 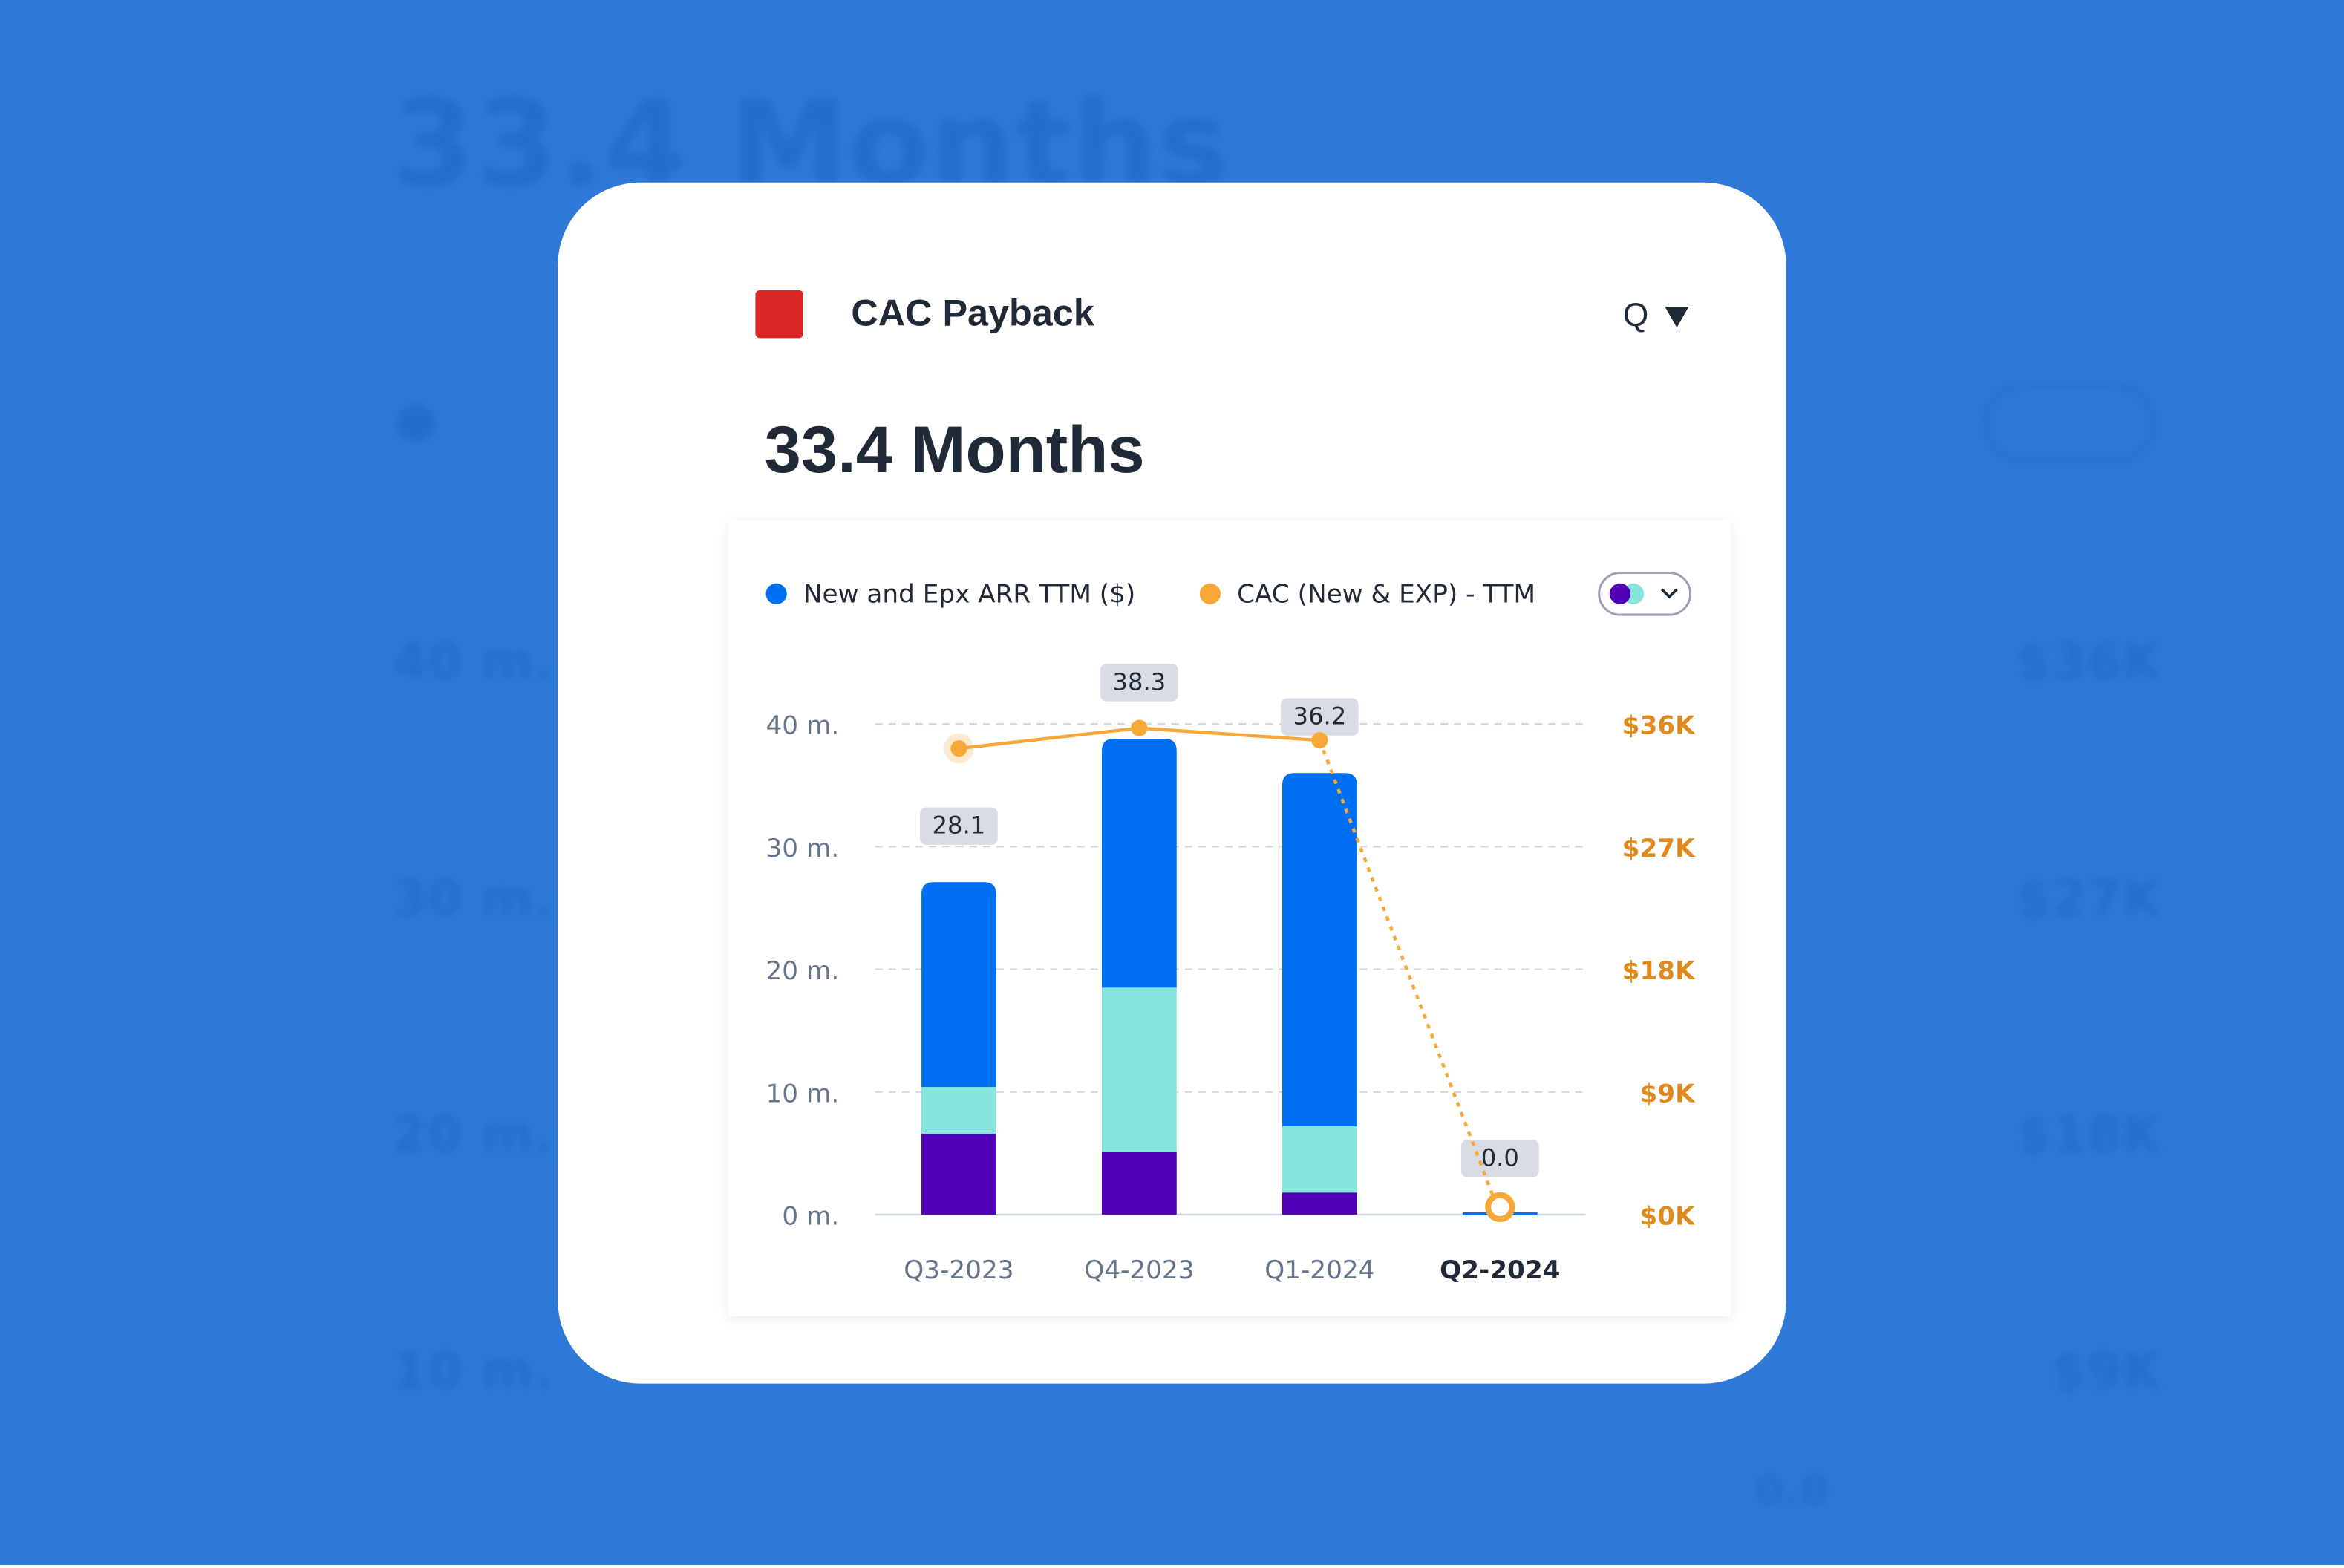 I want to click on y2-tick-label: $36K, so click(x=1659, y=726).